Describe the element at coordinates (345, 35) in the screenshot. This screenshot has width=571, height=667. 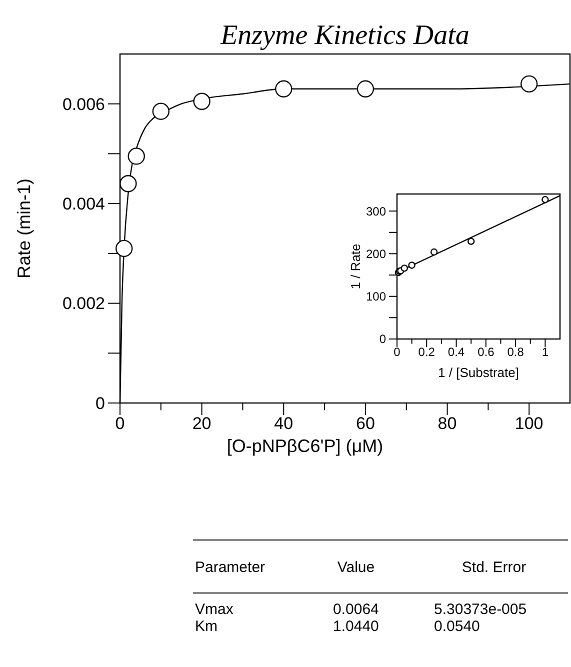
I see `chart-title: Enzyme Kinetics Data` at that location.